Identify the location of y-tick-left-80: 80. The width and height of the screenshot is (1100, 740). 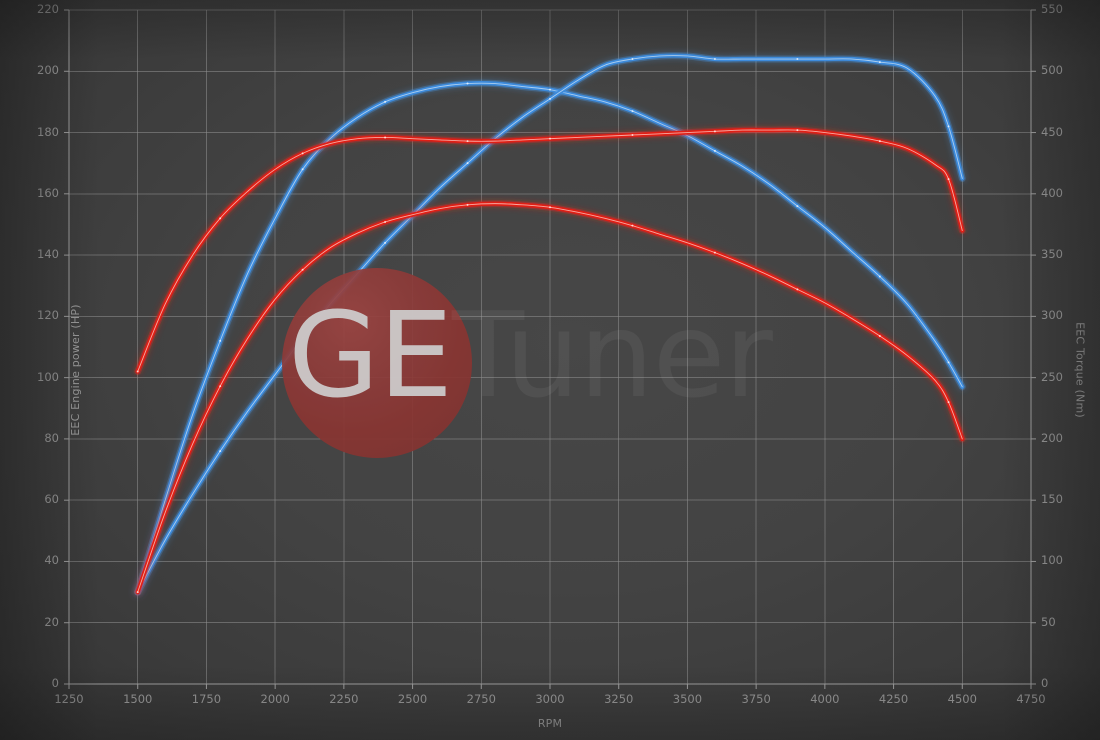
(51, 437).